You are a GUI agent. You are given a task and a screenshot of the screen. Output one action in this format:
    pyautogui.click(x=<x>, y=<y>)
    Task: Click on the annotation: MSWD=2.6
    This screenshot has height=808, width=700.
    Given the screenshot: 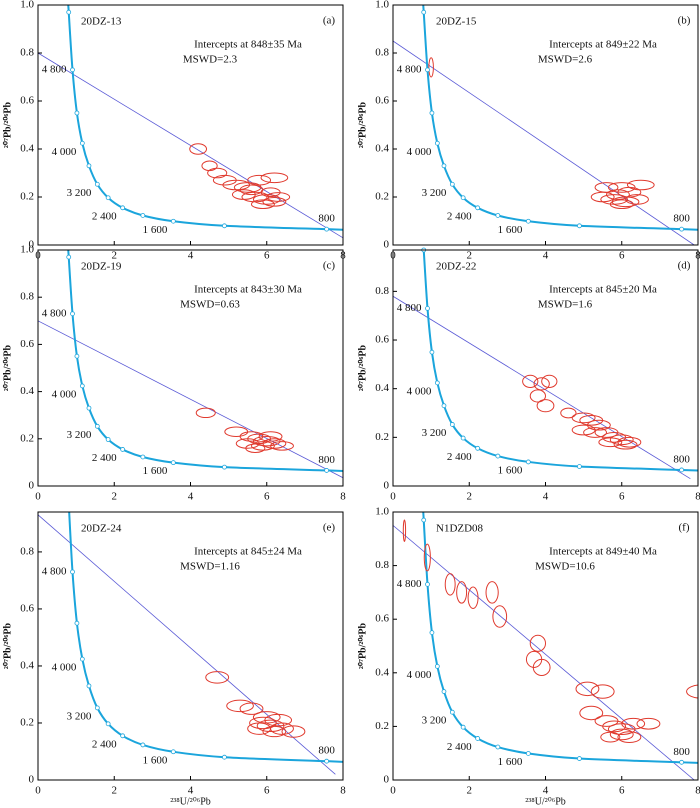 What is the action you would take?
    pyautogui.click(x=565, y=60)
    